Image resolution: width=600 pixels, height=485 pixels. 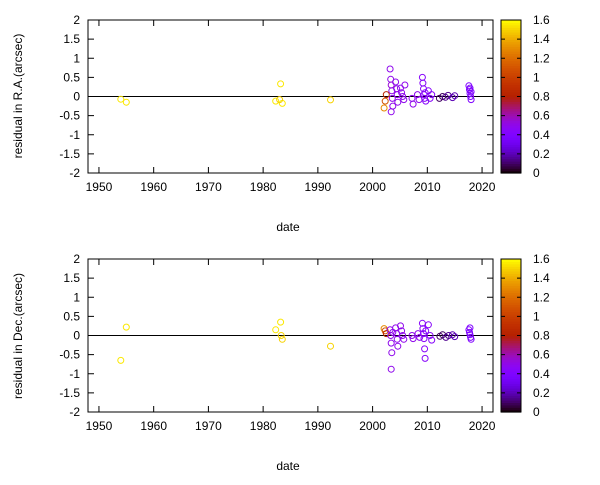 What do you see at coordinates (541, 297) in the screenshot?
I see `colorbar-tick-label: 1.2` at bounding box center [541, 297].